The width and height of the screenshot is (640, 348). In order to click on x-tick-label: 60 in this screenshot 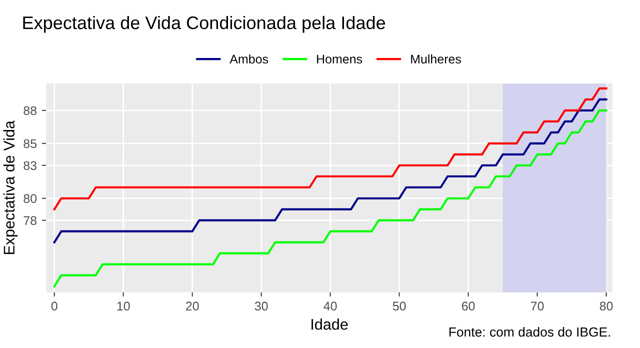, I will do `click(468, 306)`.